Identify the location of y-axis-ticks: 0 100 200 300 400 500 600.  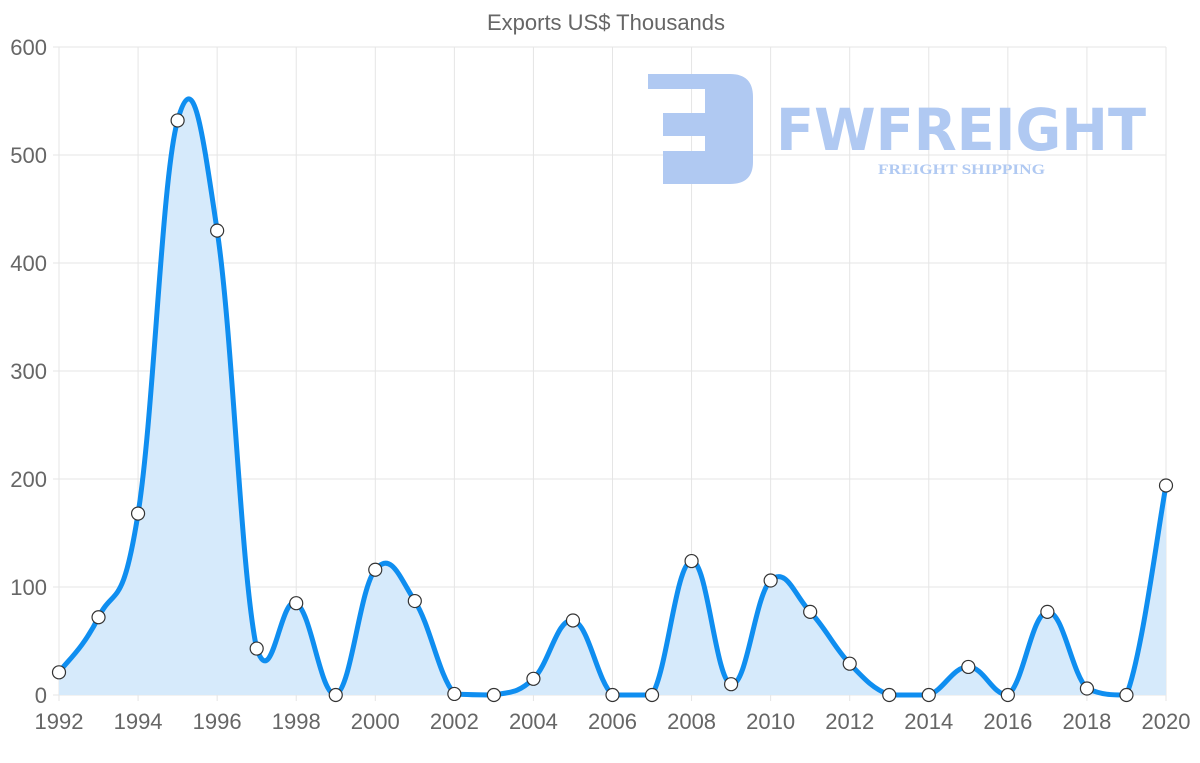
(28, 371).